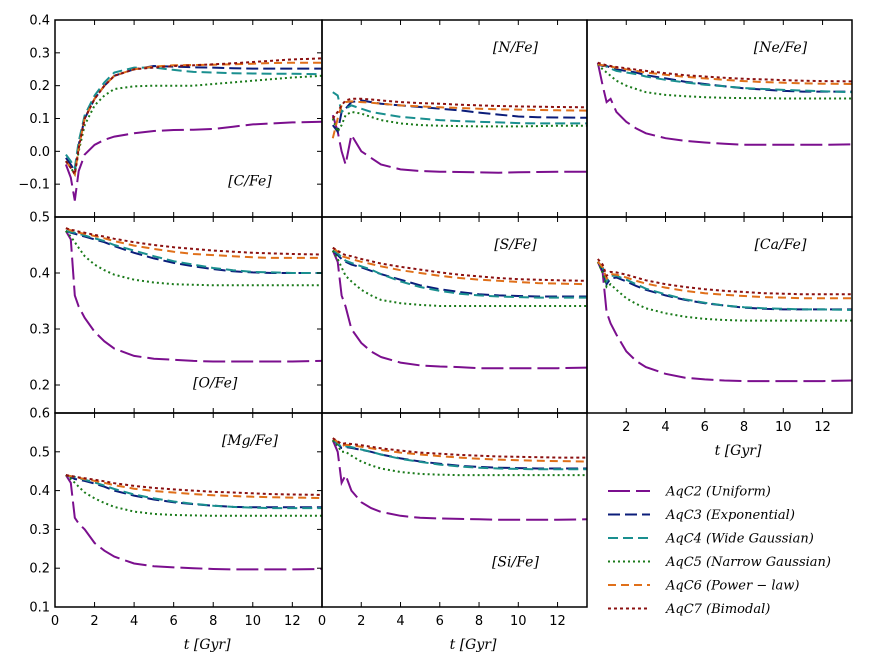 The height and width of the screenshot is (672, 871). Describe the element at coordinates (515, 562) in the screenshot. I see `panel-label: [Si/Fe]` at that location.